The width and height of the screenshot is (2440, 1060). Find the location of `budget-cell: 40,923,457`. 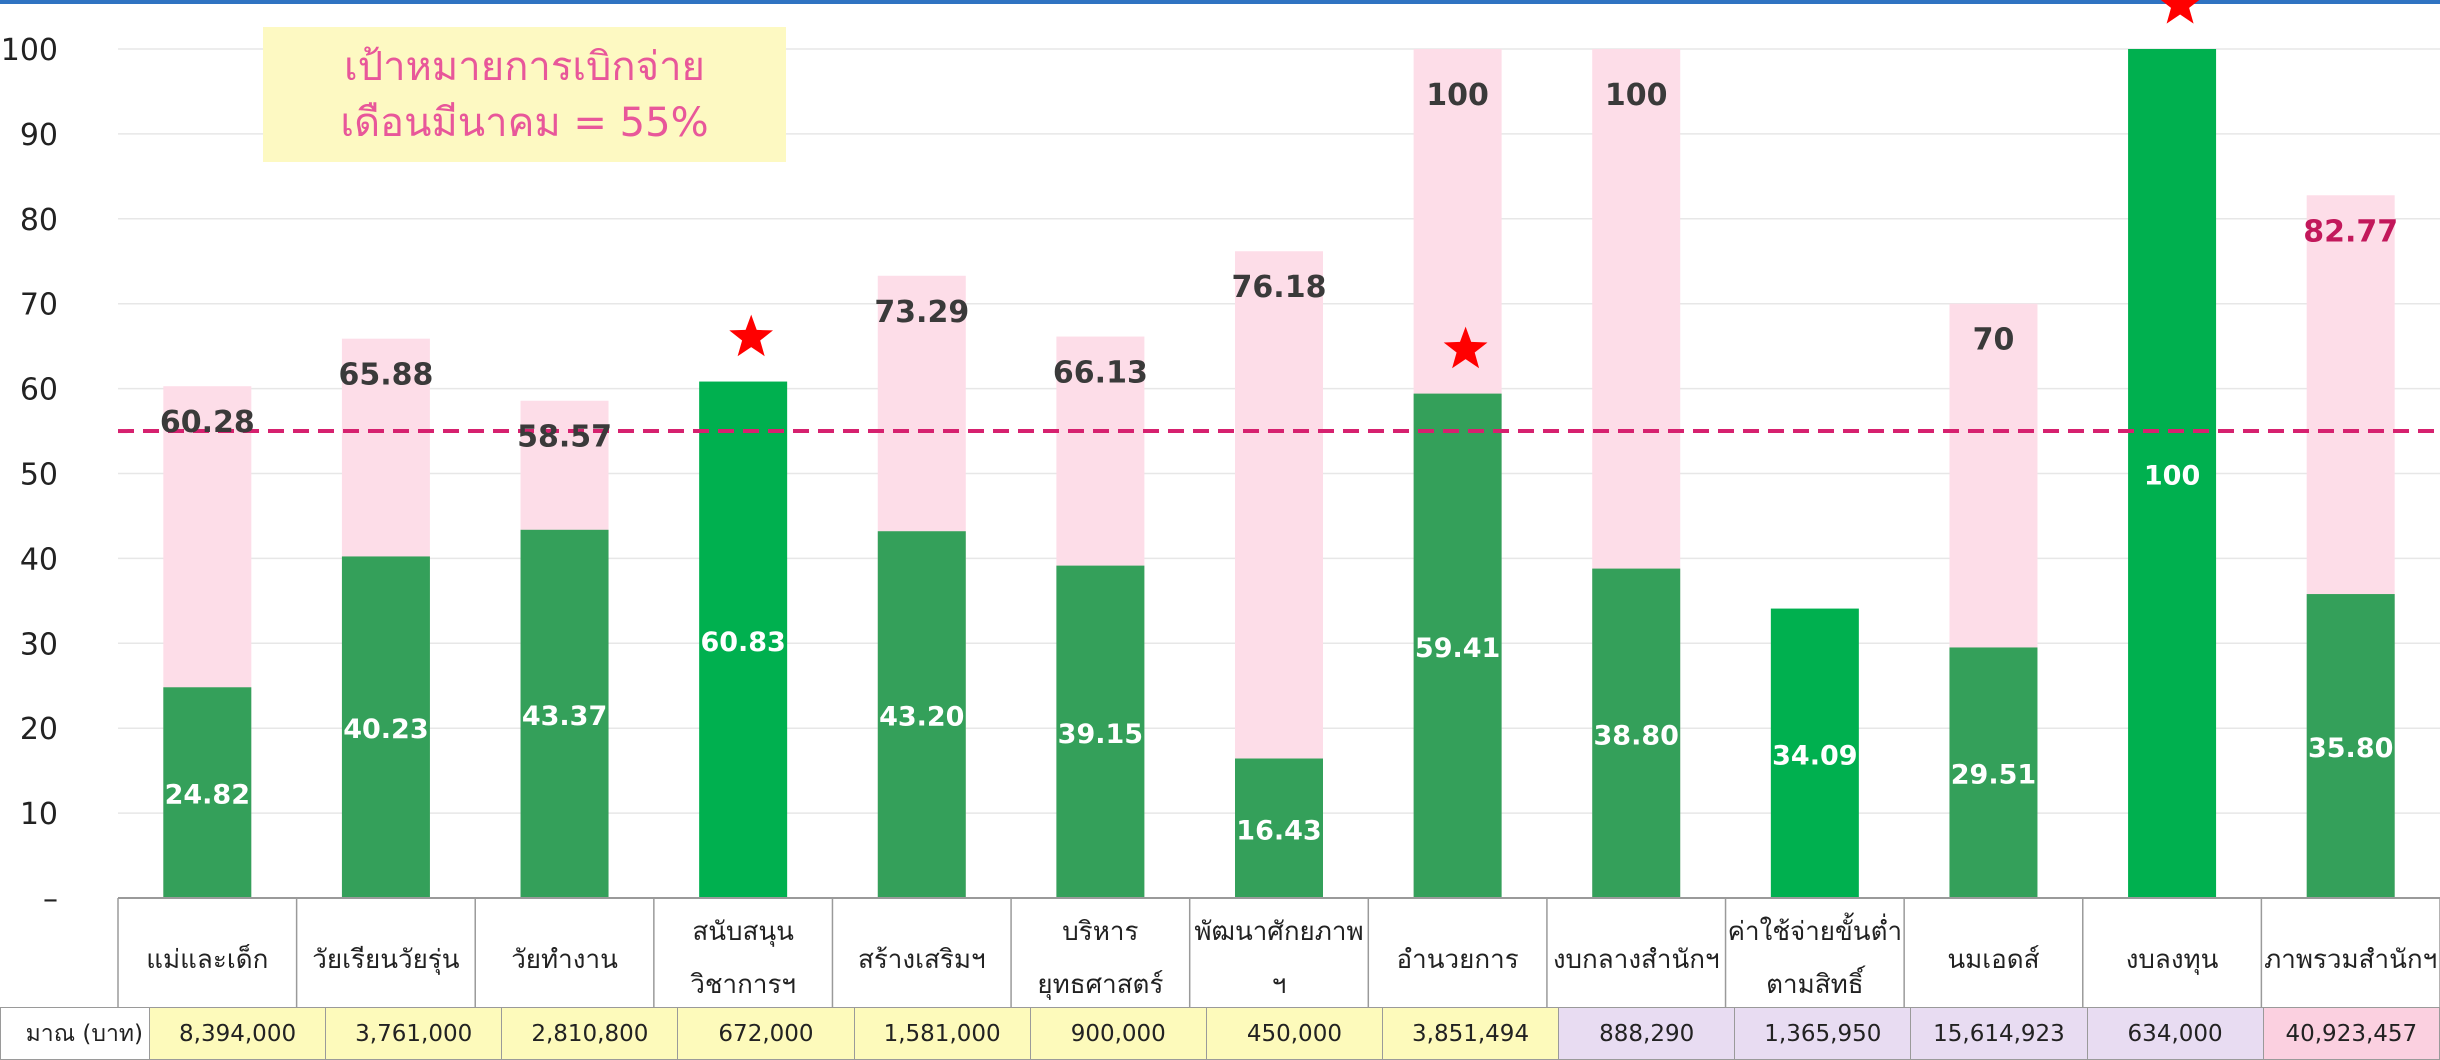

budget-cell: 40,923,457 is located at coordinates (2351, 1033).